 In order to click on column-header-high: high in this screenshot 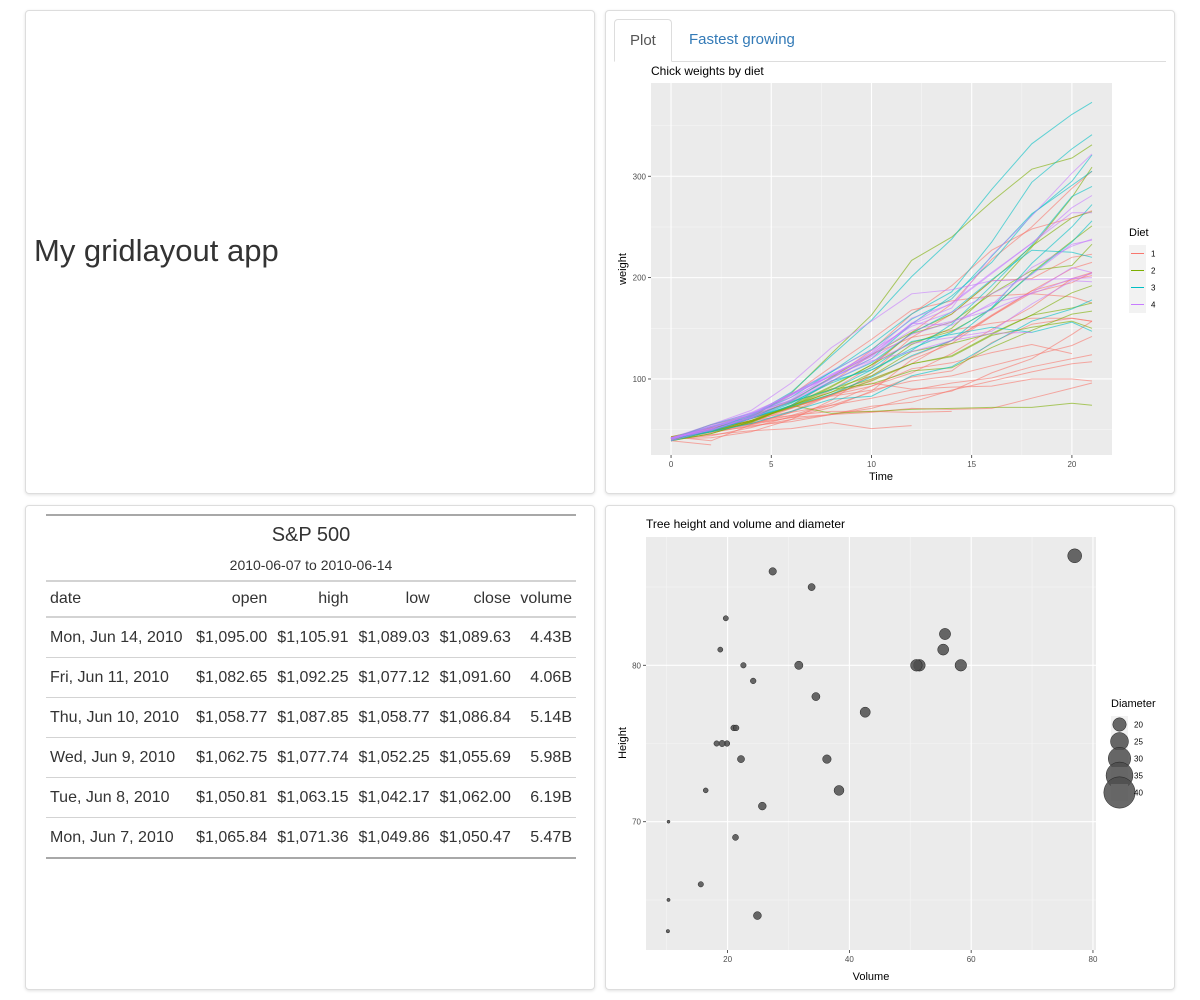, I will do `click(312, 600)`.